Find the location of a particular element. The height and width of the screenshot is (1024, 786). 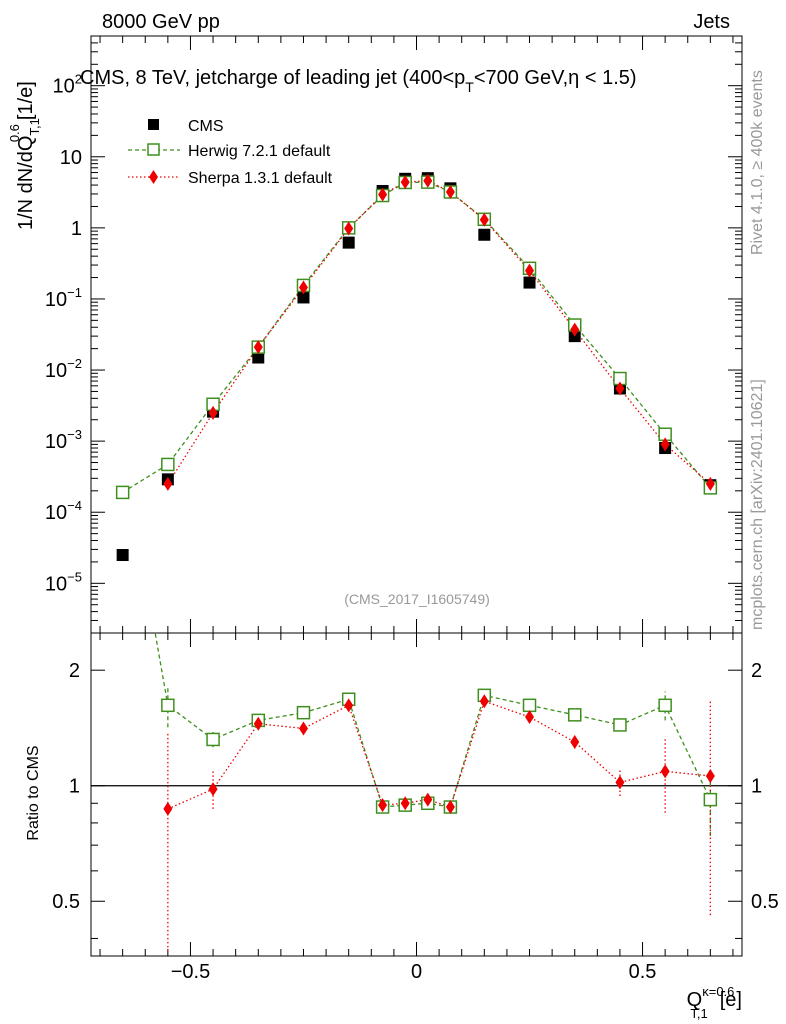

legend-sherpa-label: Sherpa 1.3.1 default is located at coordinates (260, 178).